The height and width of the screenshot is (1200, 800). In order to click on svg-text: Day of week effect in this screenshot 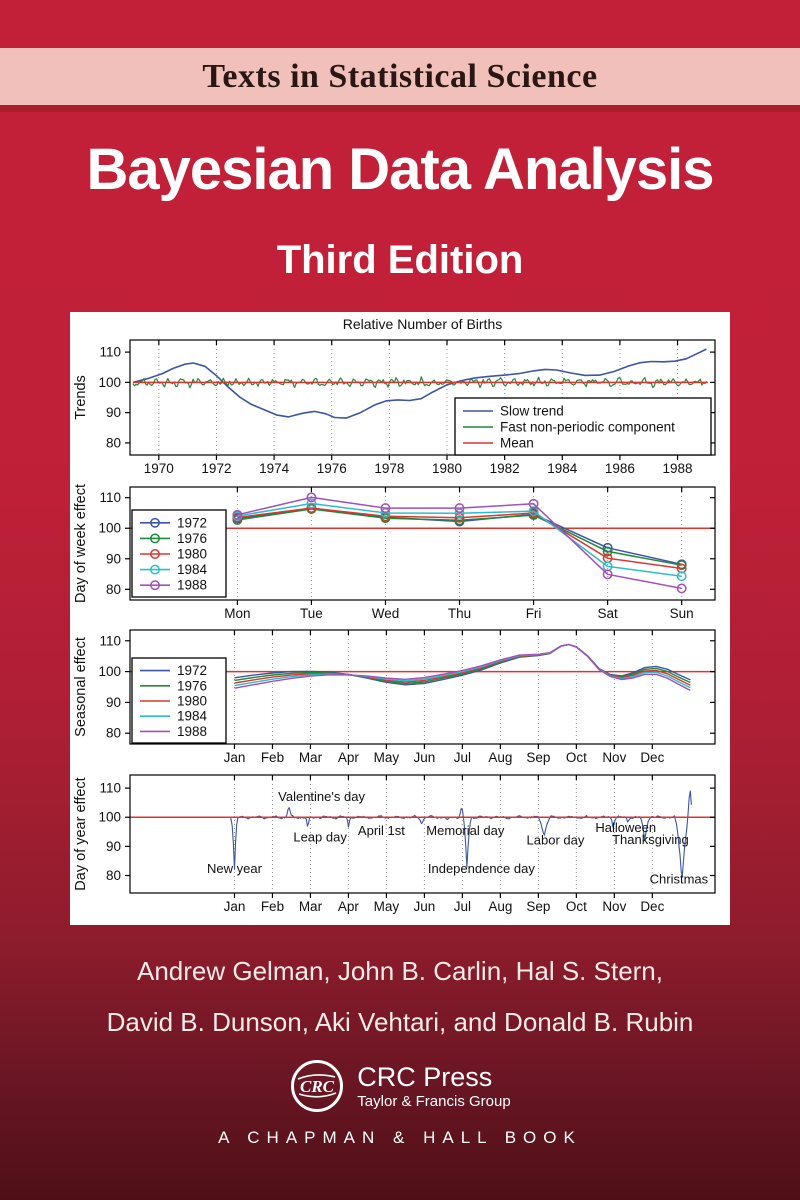, I will do `click(81, 543)`.